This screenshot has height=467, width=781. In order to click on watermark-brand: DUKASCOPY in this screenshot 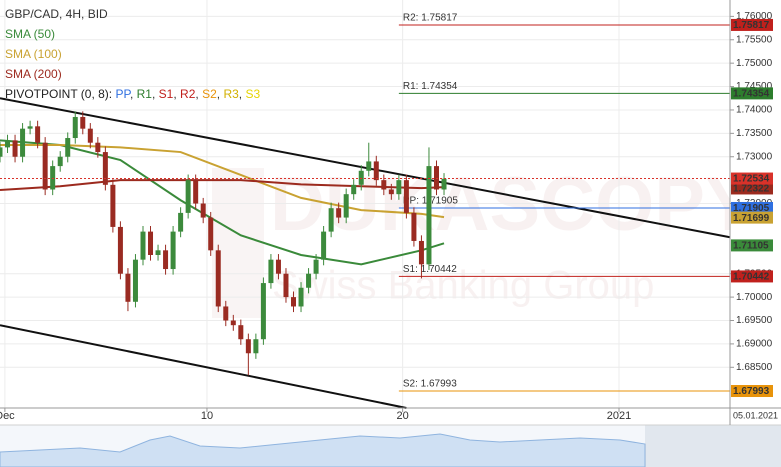, I will do `click(513, 204)`.